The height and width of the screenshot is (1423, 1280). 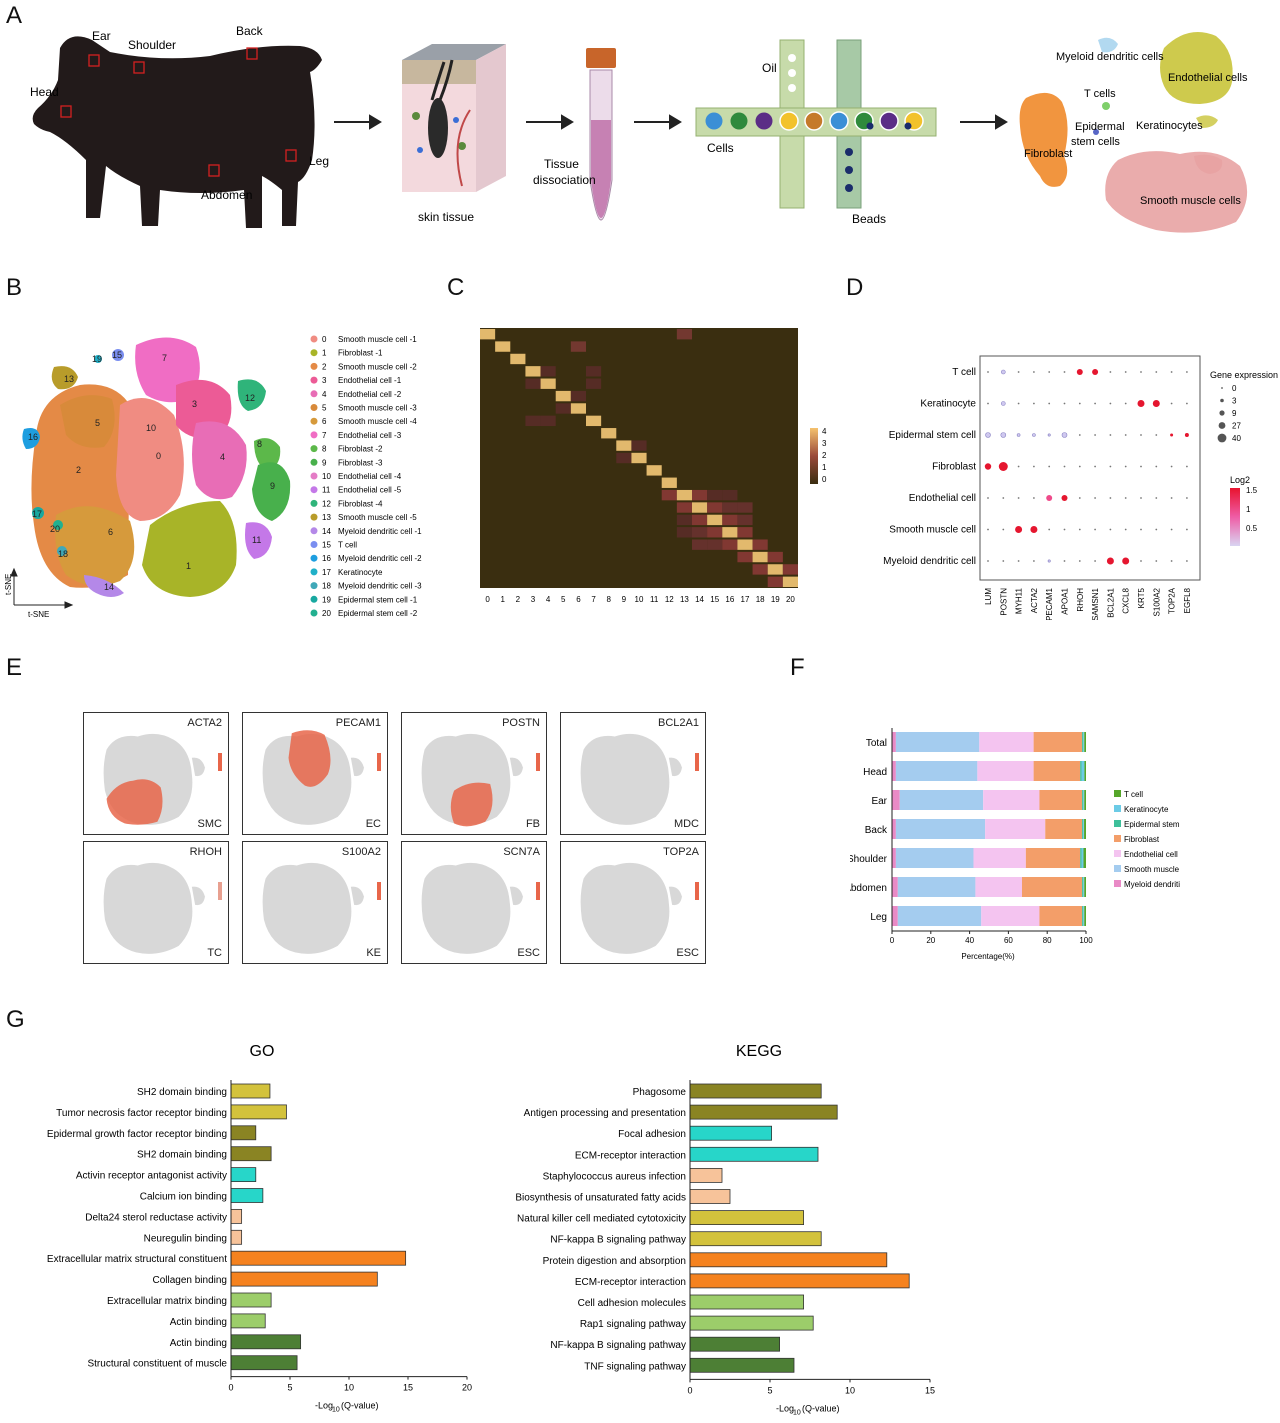 I want to click on feature-type-label: KE, so click(x=373, y=953).